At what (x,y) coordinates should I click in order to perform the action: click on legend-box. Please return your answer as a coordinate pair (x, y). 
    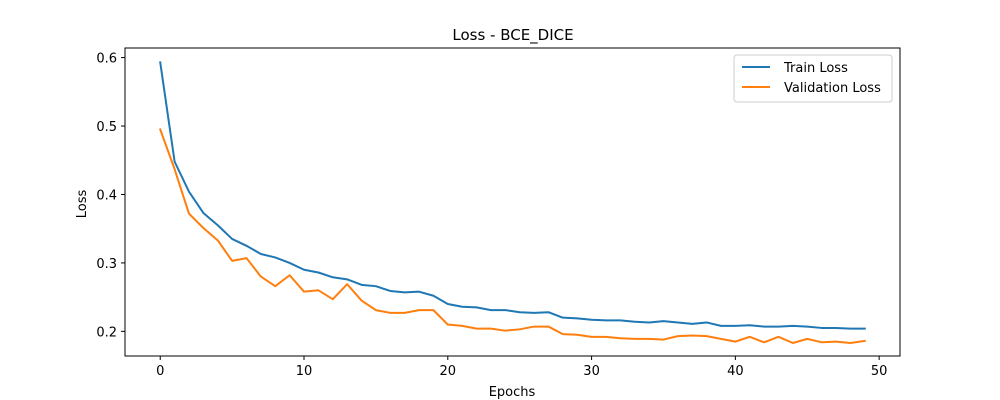
    Looking at the image, I should click on (813, 78).